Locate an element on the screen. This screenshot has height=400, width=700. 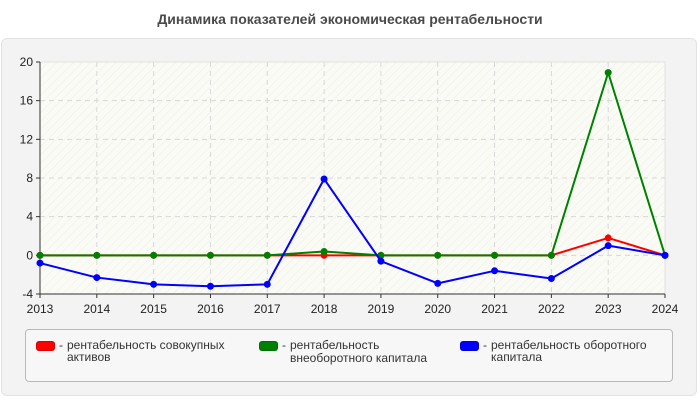
legend-label: рентабельность совокупных активов is located at coordinates (146, 351).